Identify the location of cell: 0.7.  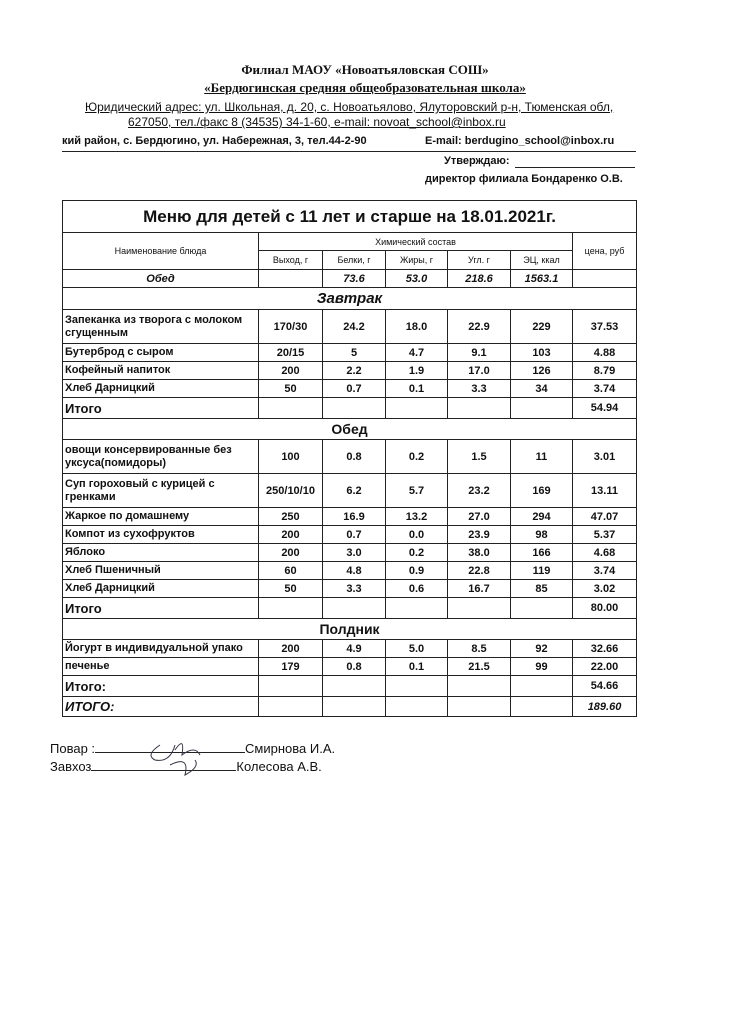
(354, 534).